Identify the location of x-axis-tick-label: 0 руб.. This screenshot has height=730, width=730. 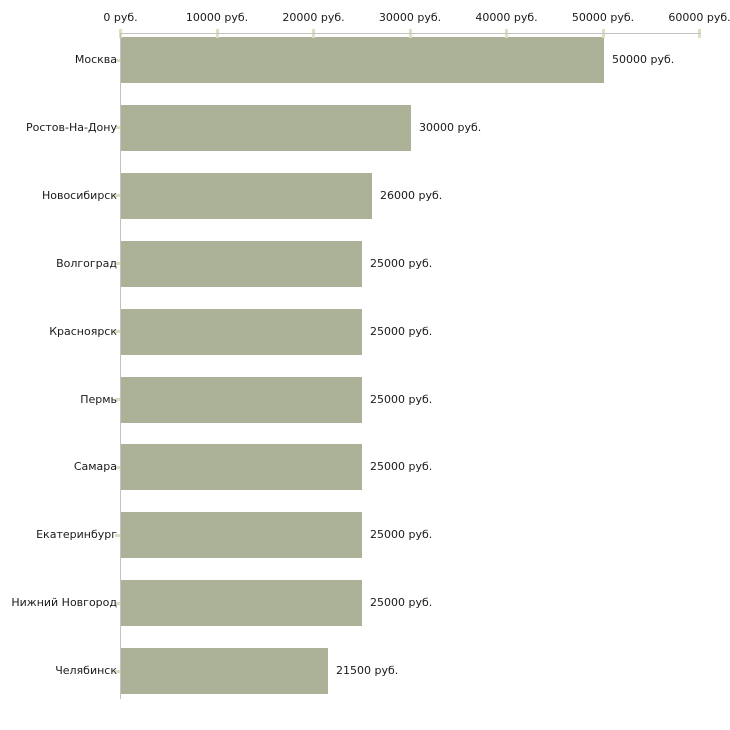
(120, 17).